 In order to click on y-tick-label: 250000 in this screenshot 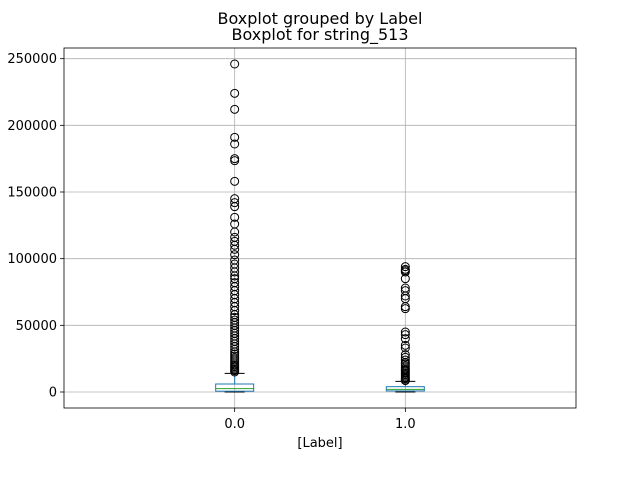, I will do `click(32, 59)`.